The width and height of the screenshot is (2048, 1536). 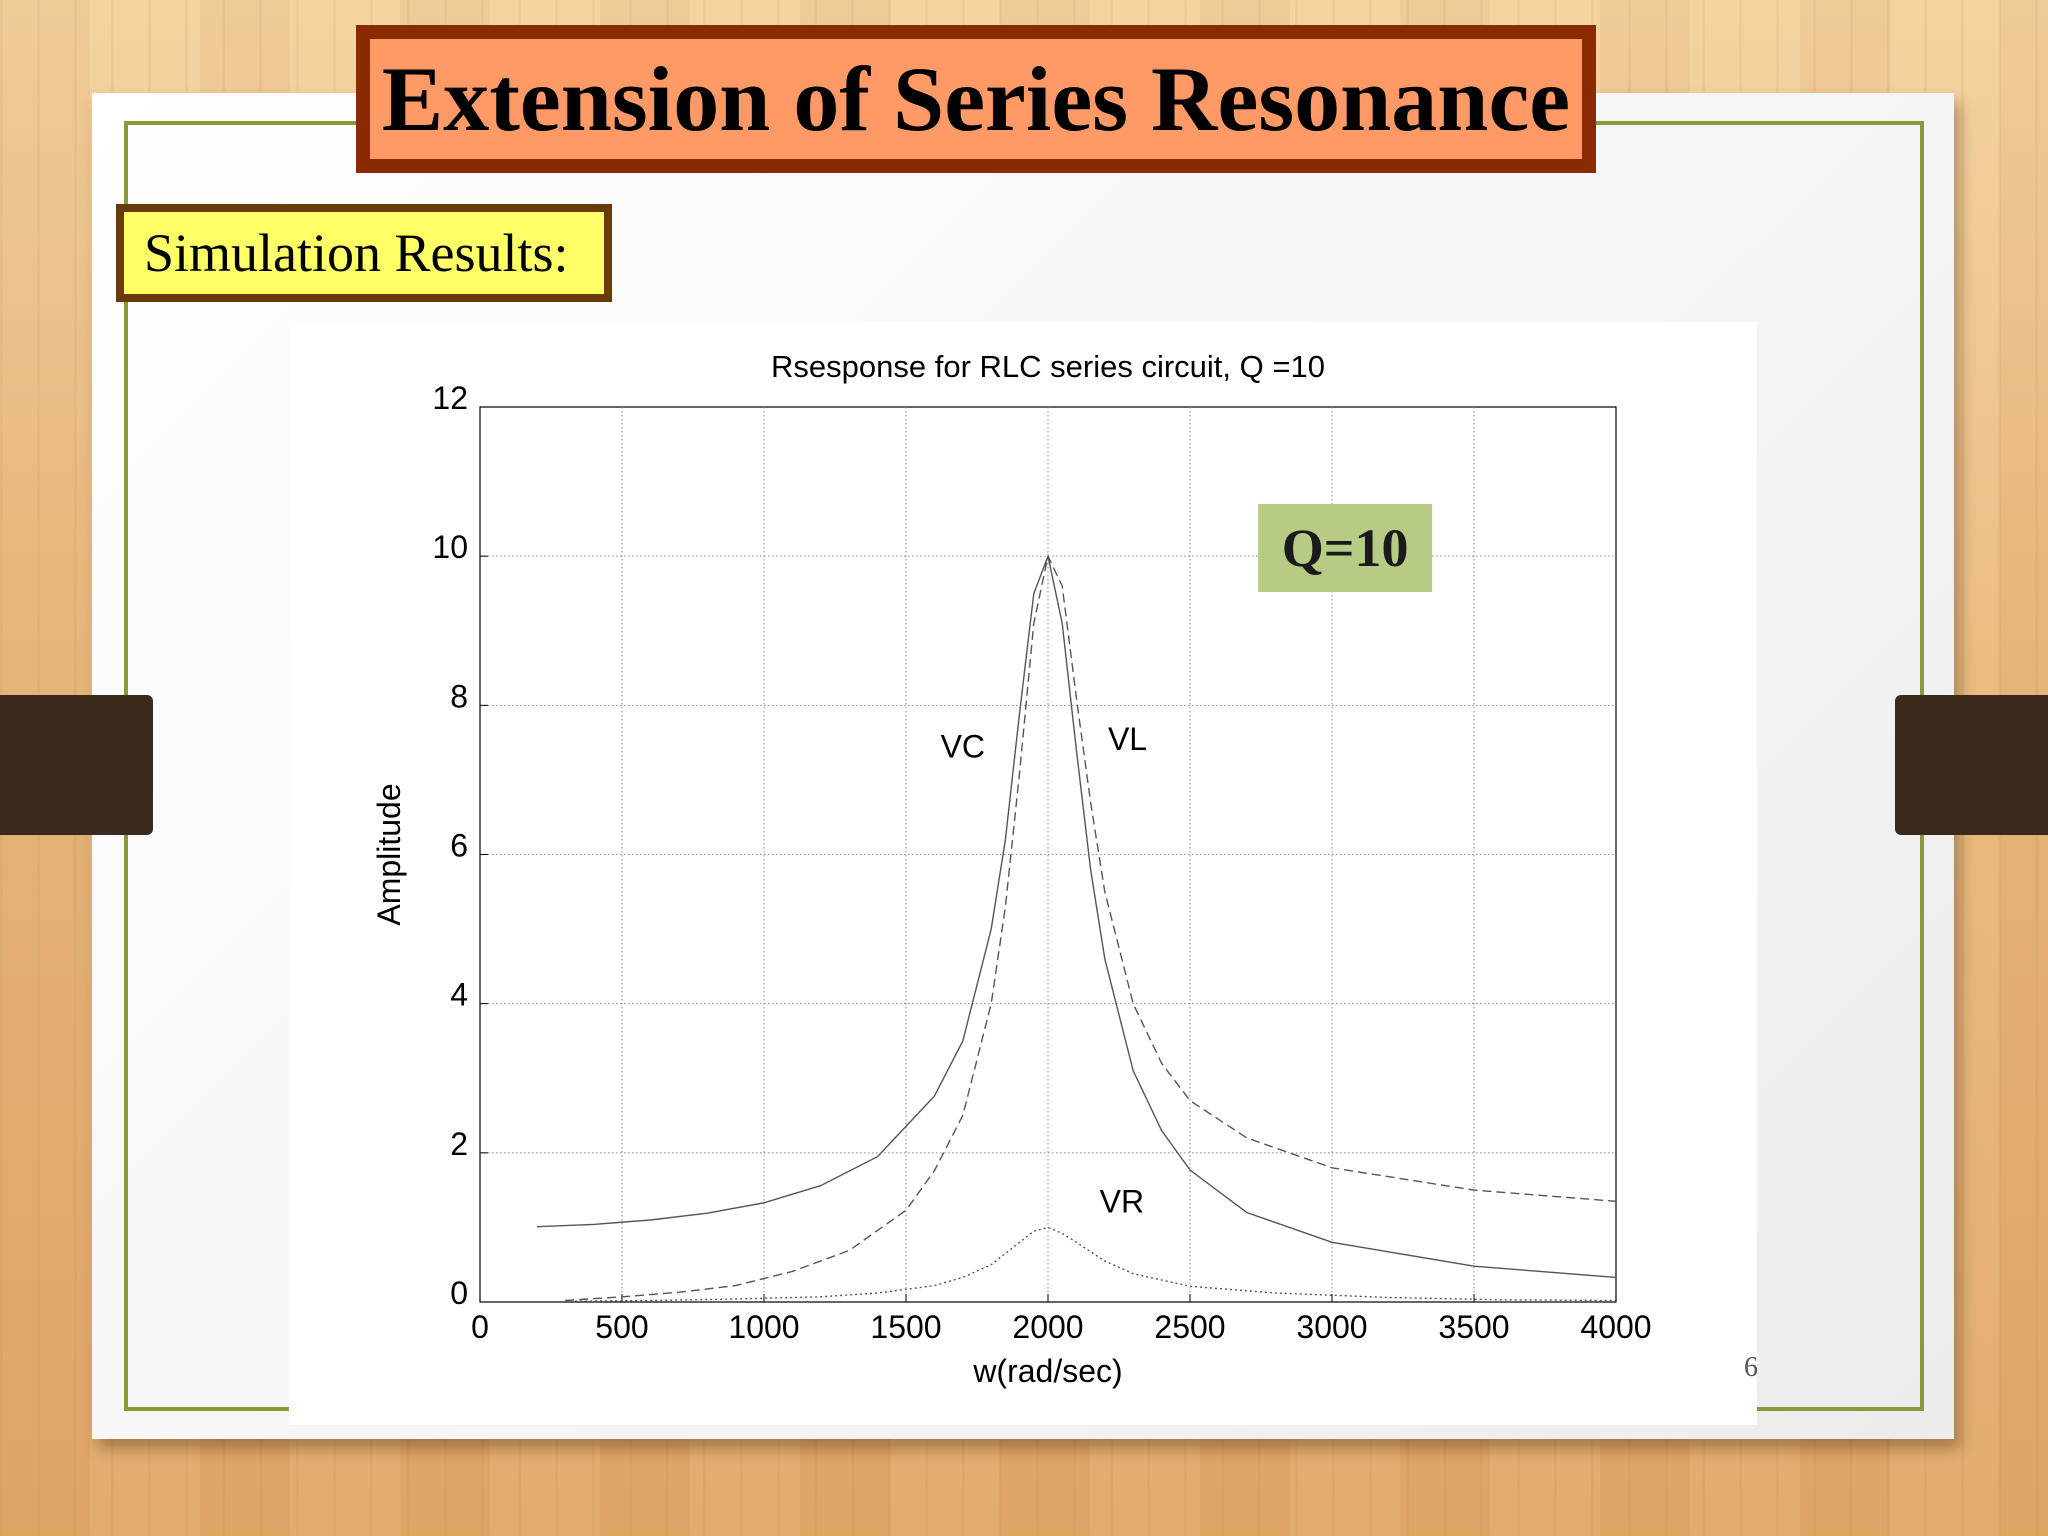 I want to click on q-badge-label: Q=10, so click(x=1345, y=548).